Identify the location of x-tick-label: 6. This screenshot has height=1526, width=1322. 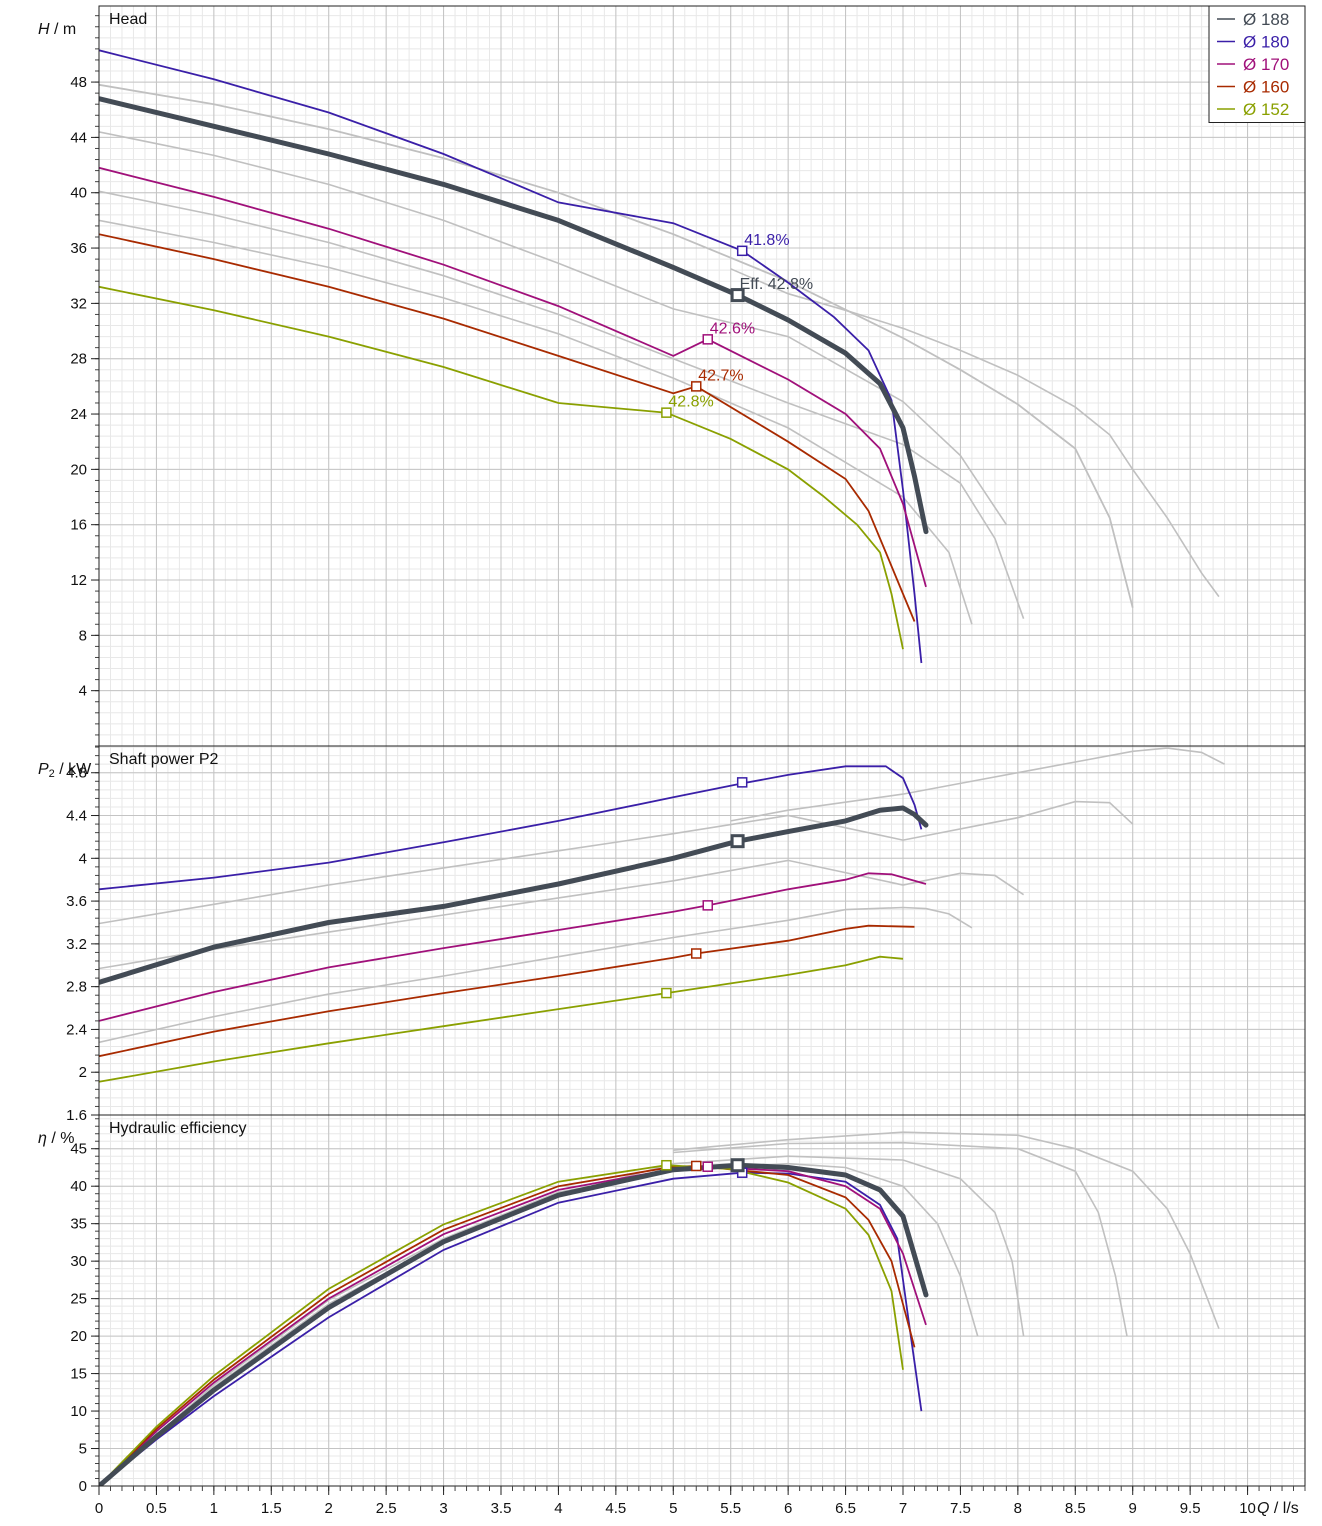
(788, 1508).